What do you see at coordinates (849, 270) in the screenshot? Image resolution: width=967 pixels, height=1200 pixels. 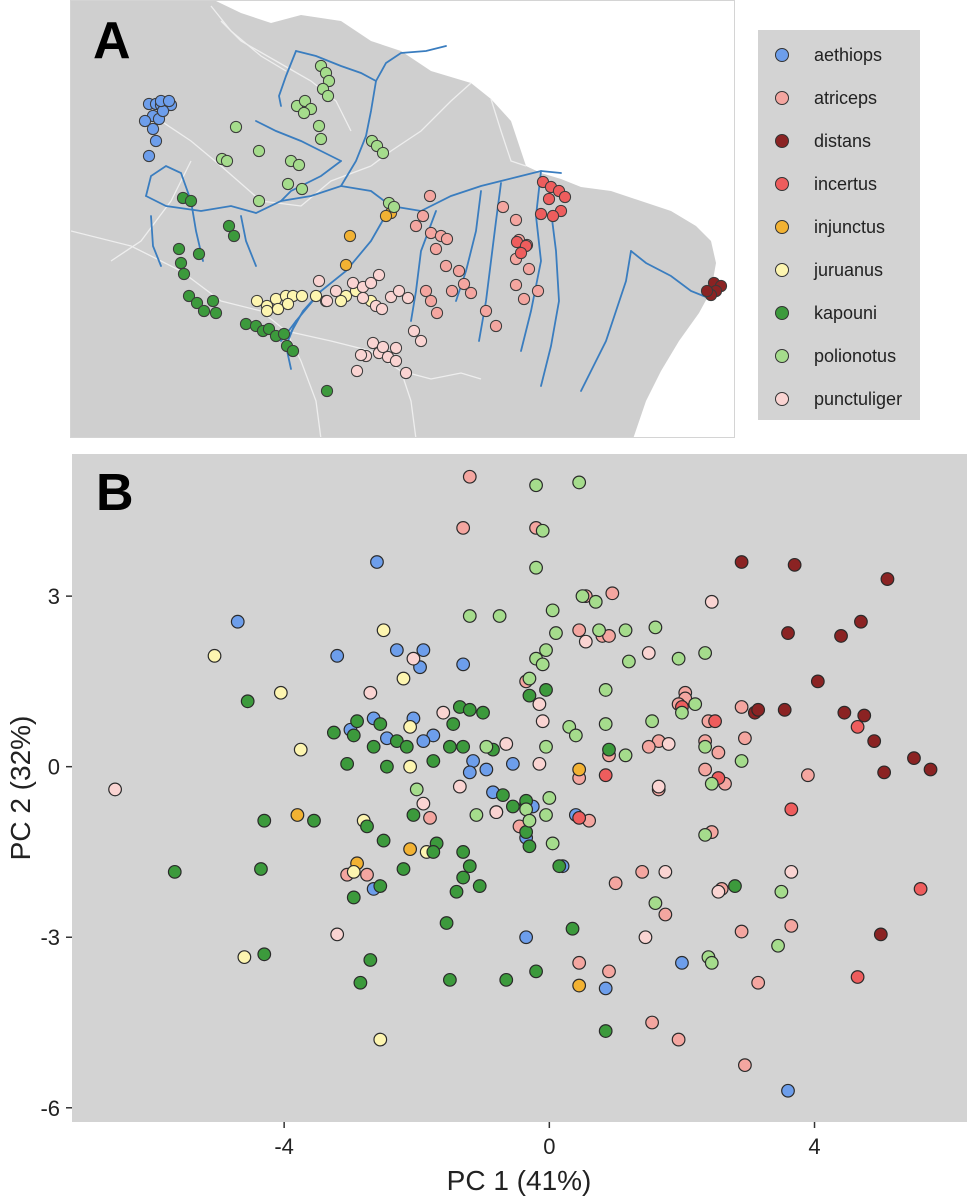 I see `legend-label: juruanus` at bounding box center [849, 270].